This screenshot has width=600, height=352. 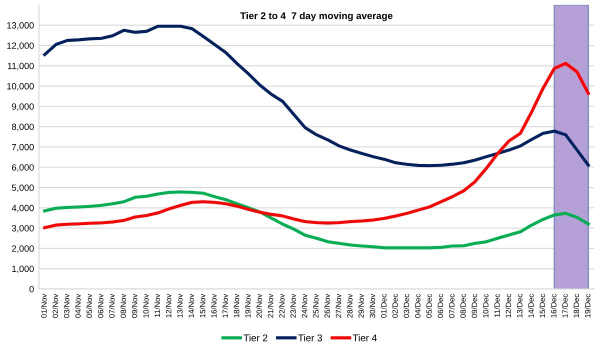 I want to click on y-tick-label: 12,000, so click(x=20, y=46).